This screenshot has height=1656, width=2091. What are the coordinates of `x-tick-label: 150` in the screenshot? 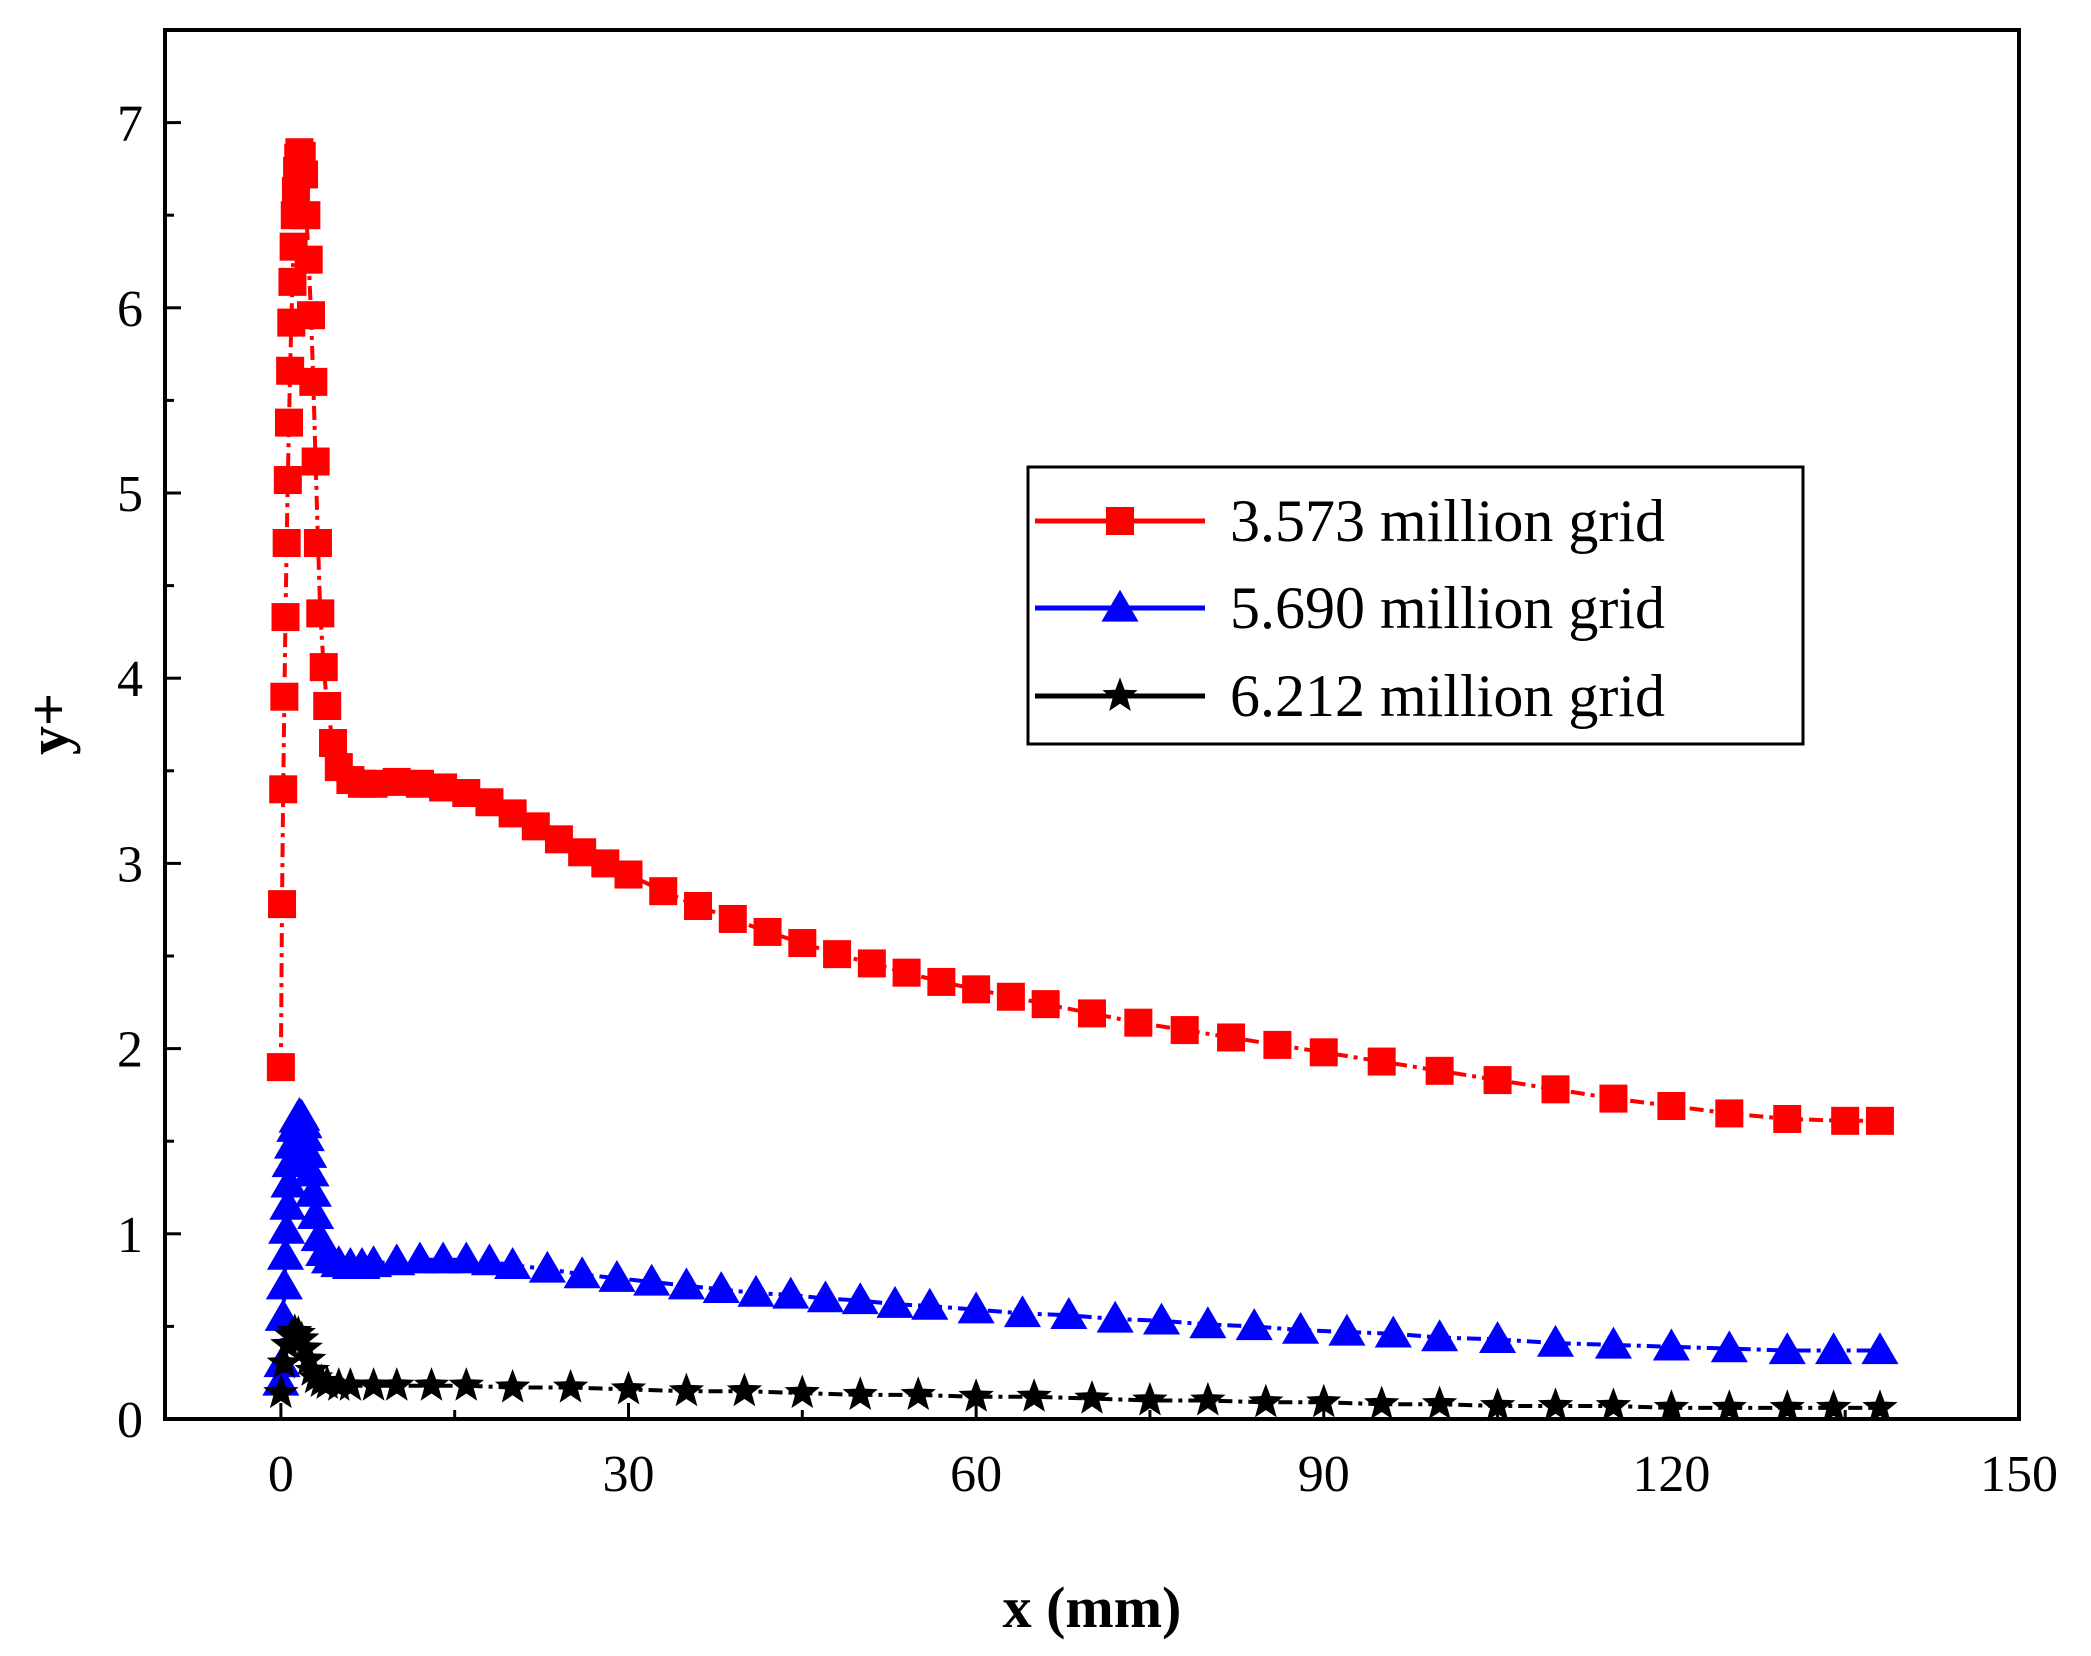 It's located at (2019, 1474).